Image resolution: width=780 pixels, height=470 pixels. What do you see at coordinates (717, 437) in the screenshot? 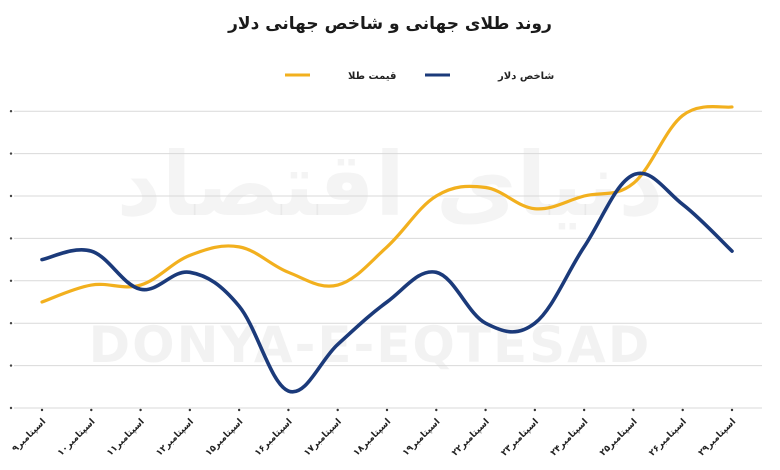
I see `x-tick-label: ۲۹اسپتامبر` at bounding box center [717, 437].